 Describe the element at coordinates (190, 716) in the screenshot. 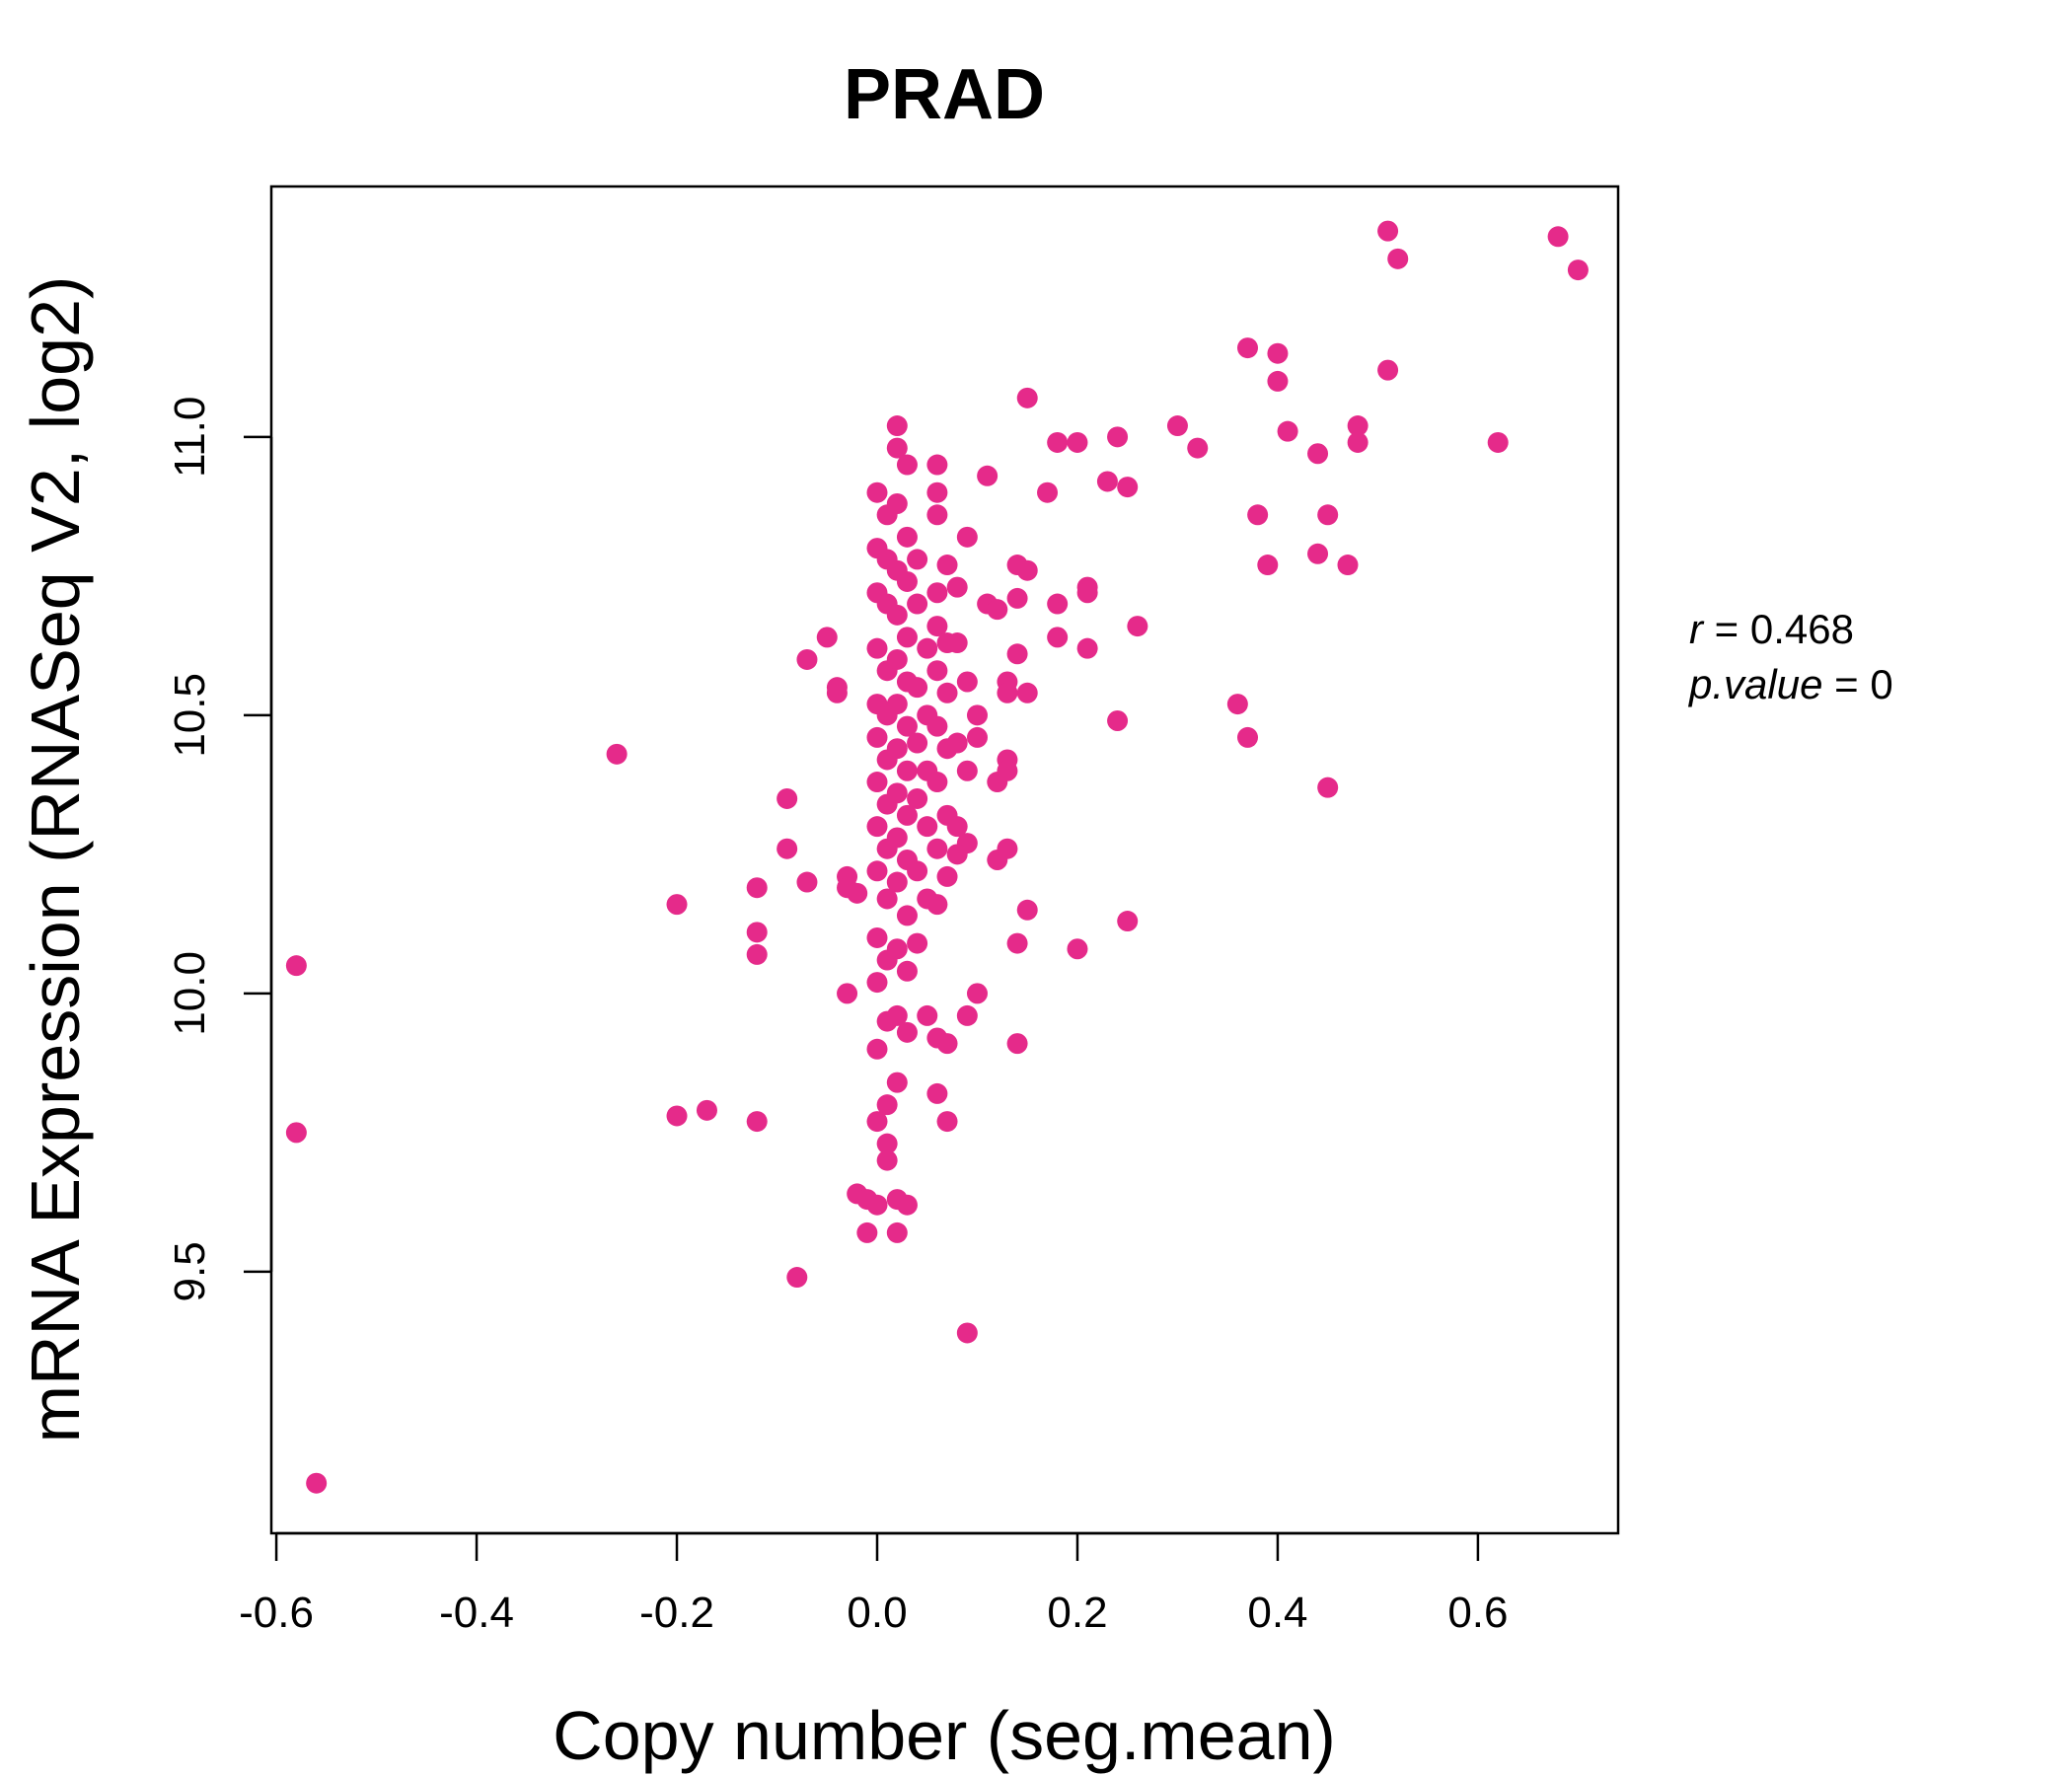

I see `y-tick-label: 10.5` at that location.